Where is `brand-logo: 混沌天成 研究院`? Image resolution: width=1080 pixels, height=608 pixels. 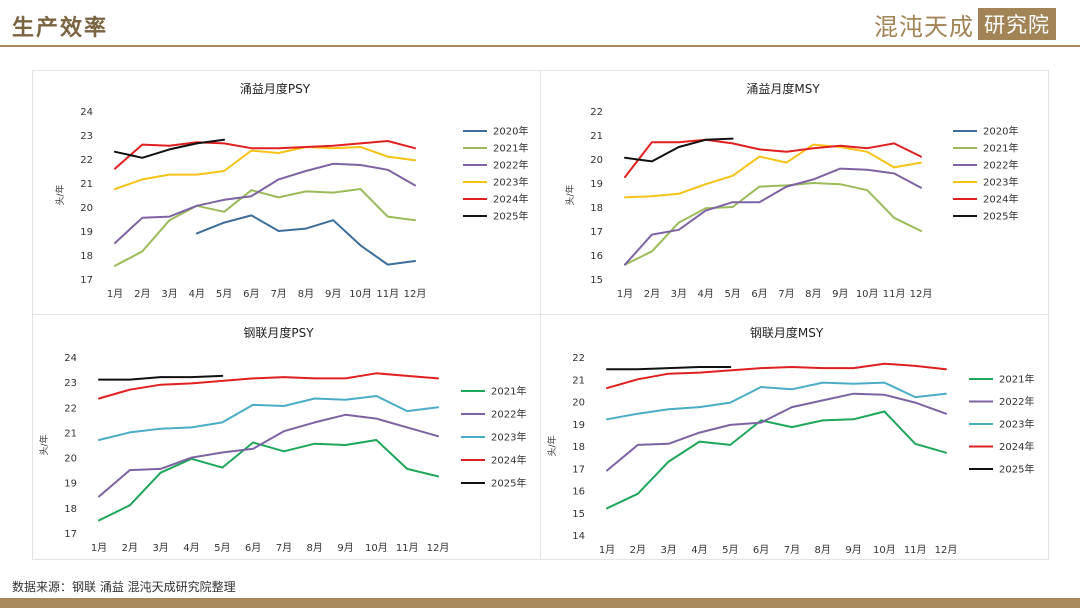
brand-logo: 混沌天成 研究院 is located at coordinates (965, 24).